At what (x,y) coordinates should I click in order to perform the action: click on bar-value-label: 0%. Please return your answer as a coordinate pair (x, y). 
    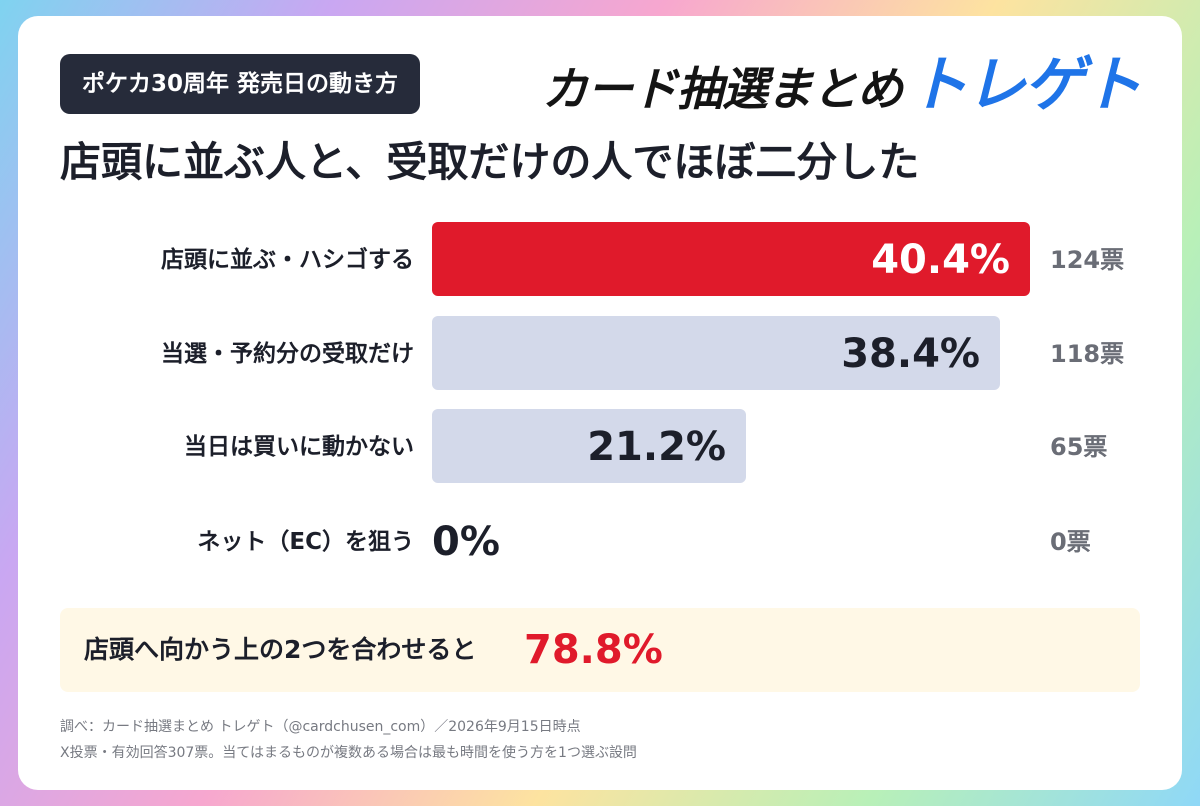
    Looking at the image, I should click on (466, 542).